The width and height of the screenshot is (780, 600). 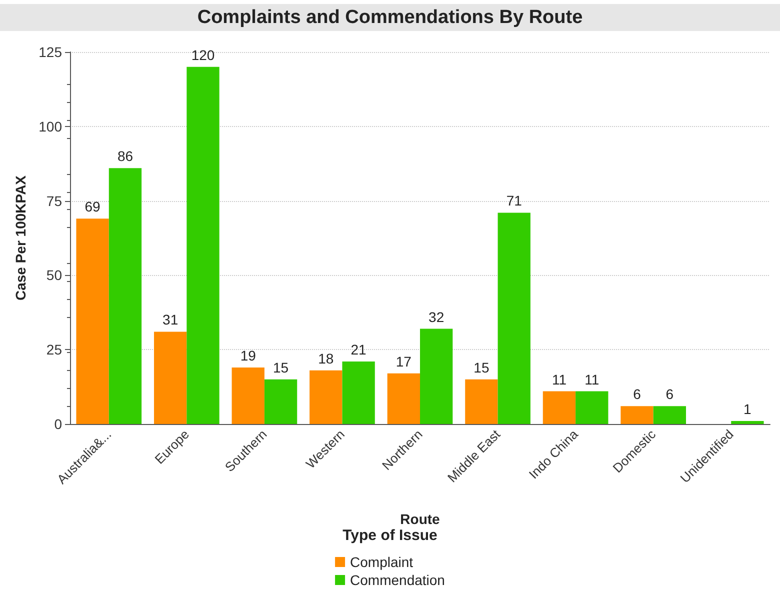 What do you see at coordinates (382, 562) in the screenshot?
I see `legend-label: Complaint` at bounding box center [382, 562].